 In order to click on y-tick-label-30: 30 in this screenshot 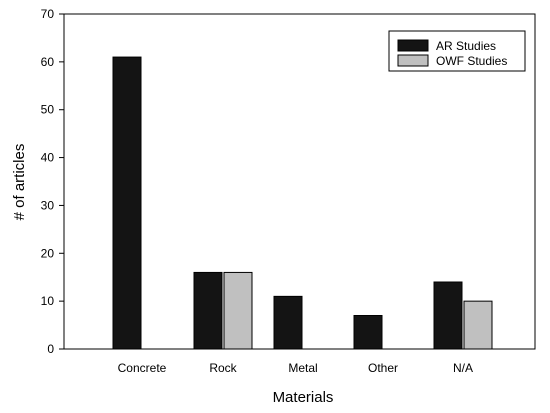, I will do `click(48, 205)`.